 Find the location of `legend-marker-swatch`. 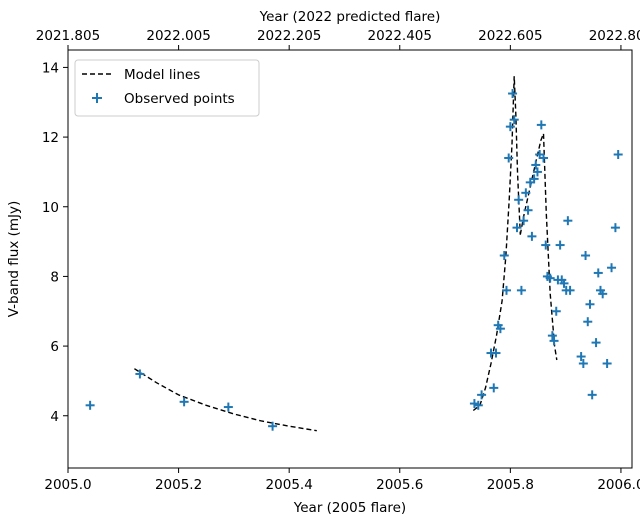

legend-marker-swatch is located at coordinates (97, 98).